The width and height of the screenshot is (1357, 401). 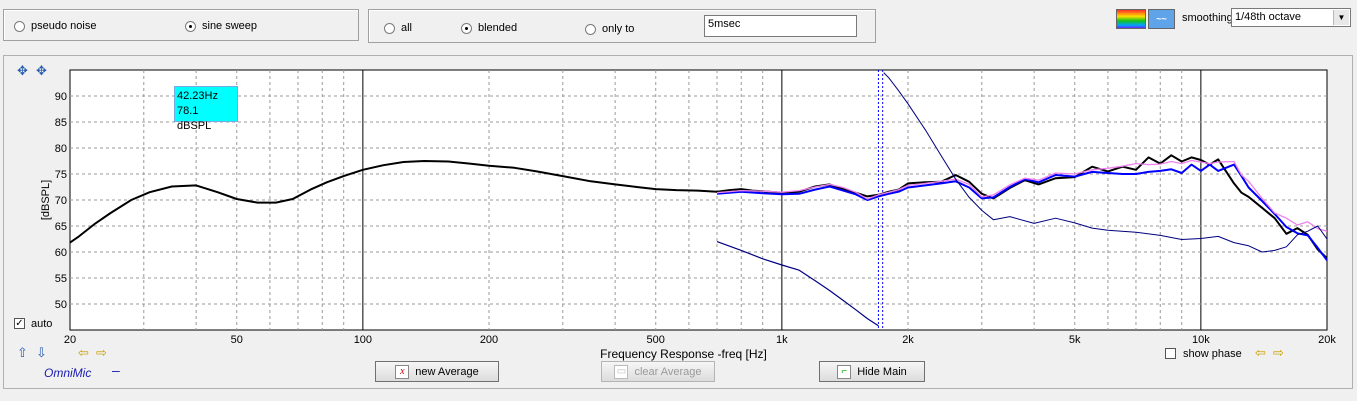 What do you see at coordinates (197, 96) in the screenshot?
I see `cursor-freq: 42.23Hz` at bounding box center [197, 96].